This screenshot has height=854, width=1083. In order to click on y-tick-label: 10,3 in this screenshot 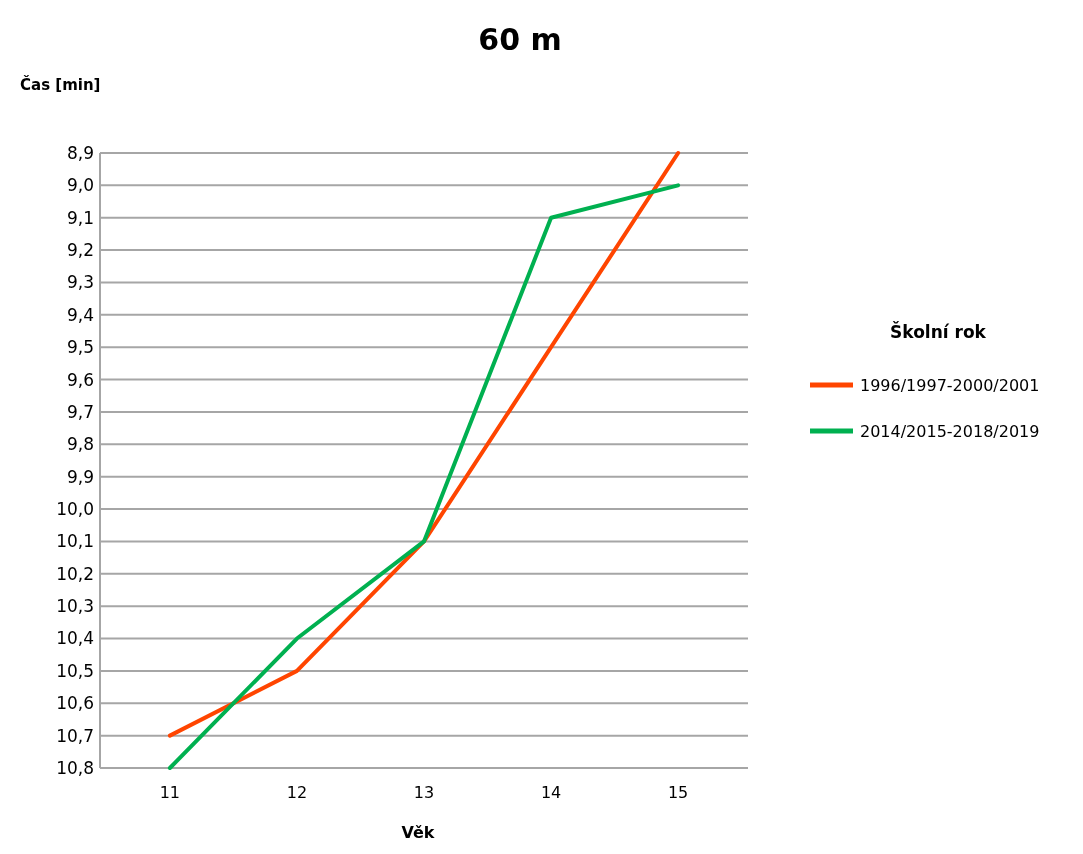, I will do `click(75, 606)`.